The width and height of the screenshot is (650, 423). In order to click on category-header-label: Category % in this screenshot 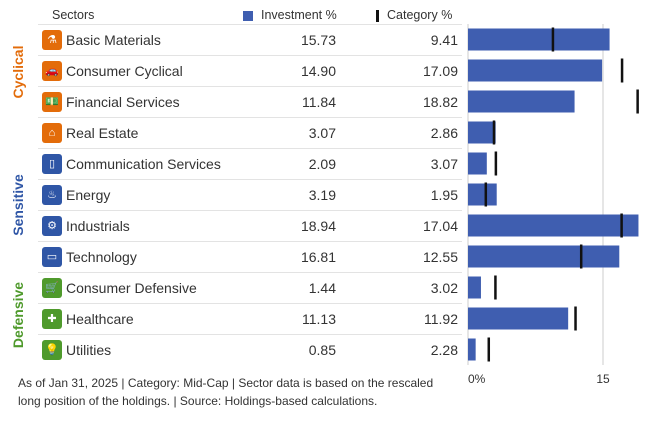, I will do `click(420, 15)`.